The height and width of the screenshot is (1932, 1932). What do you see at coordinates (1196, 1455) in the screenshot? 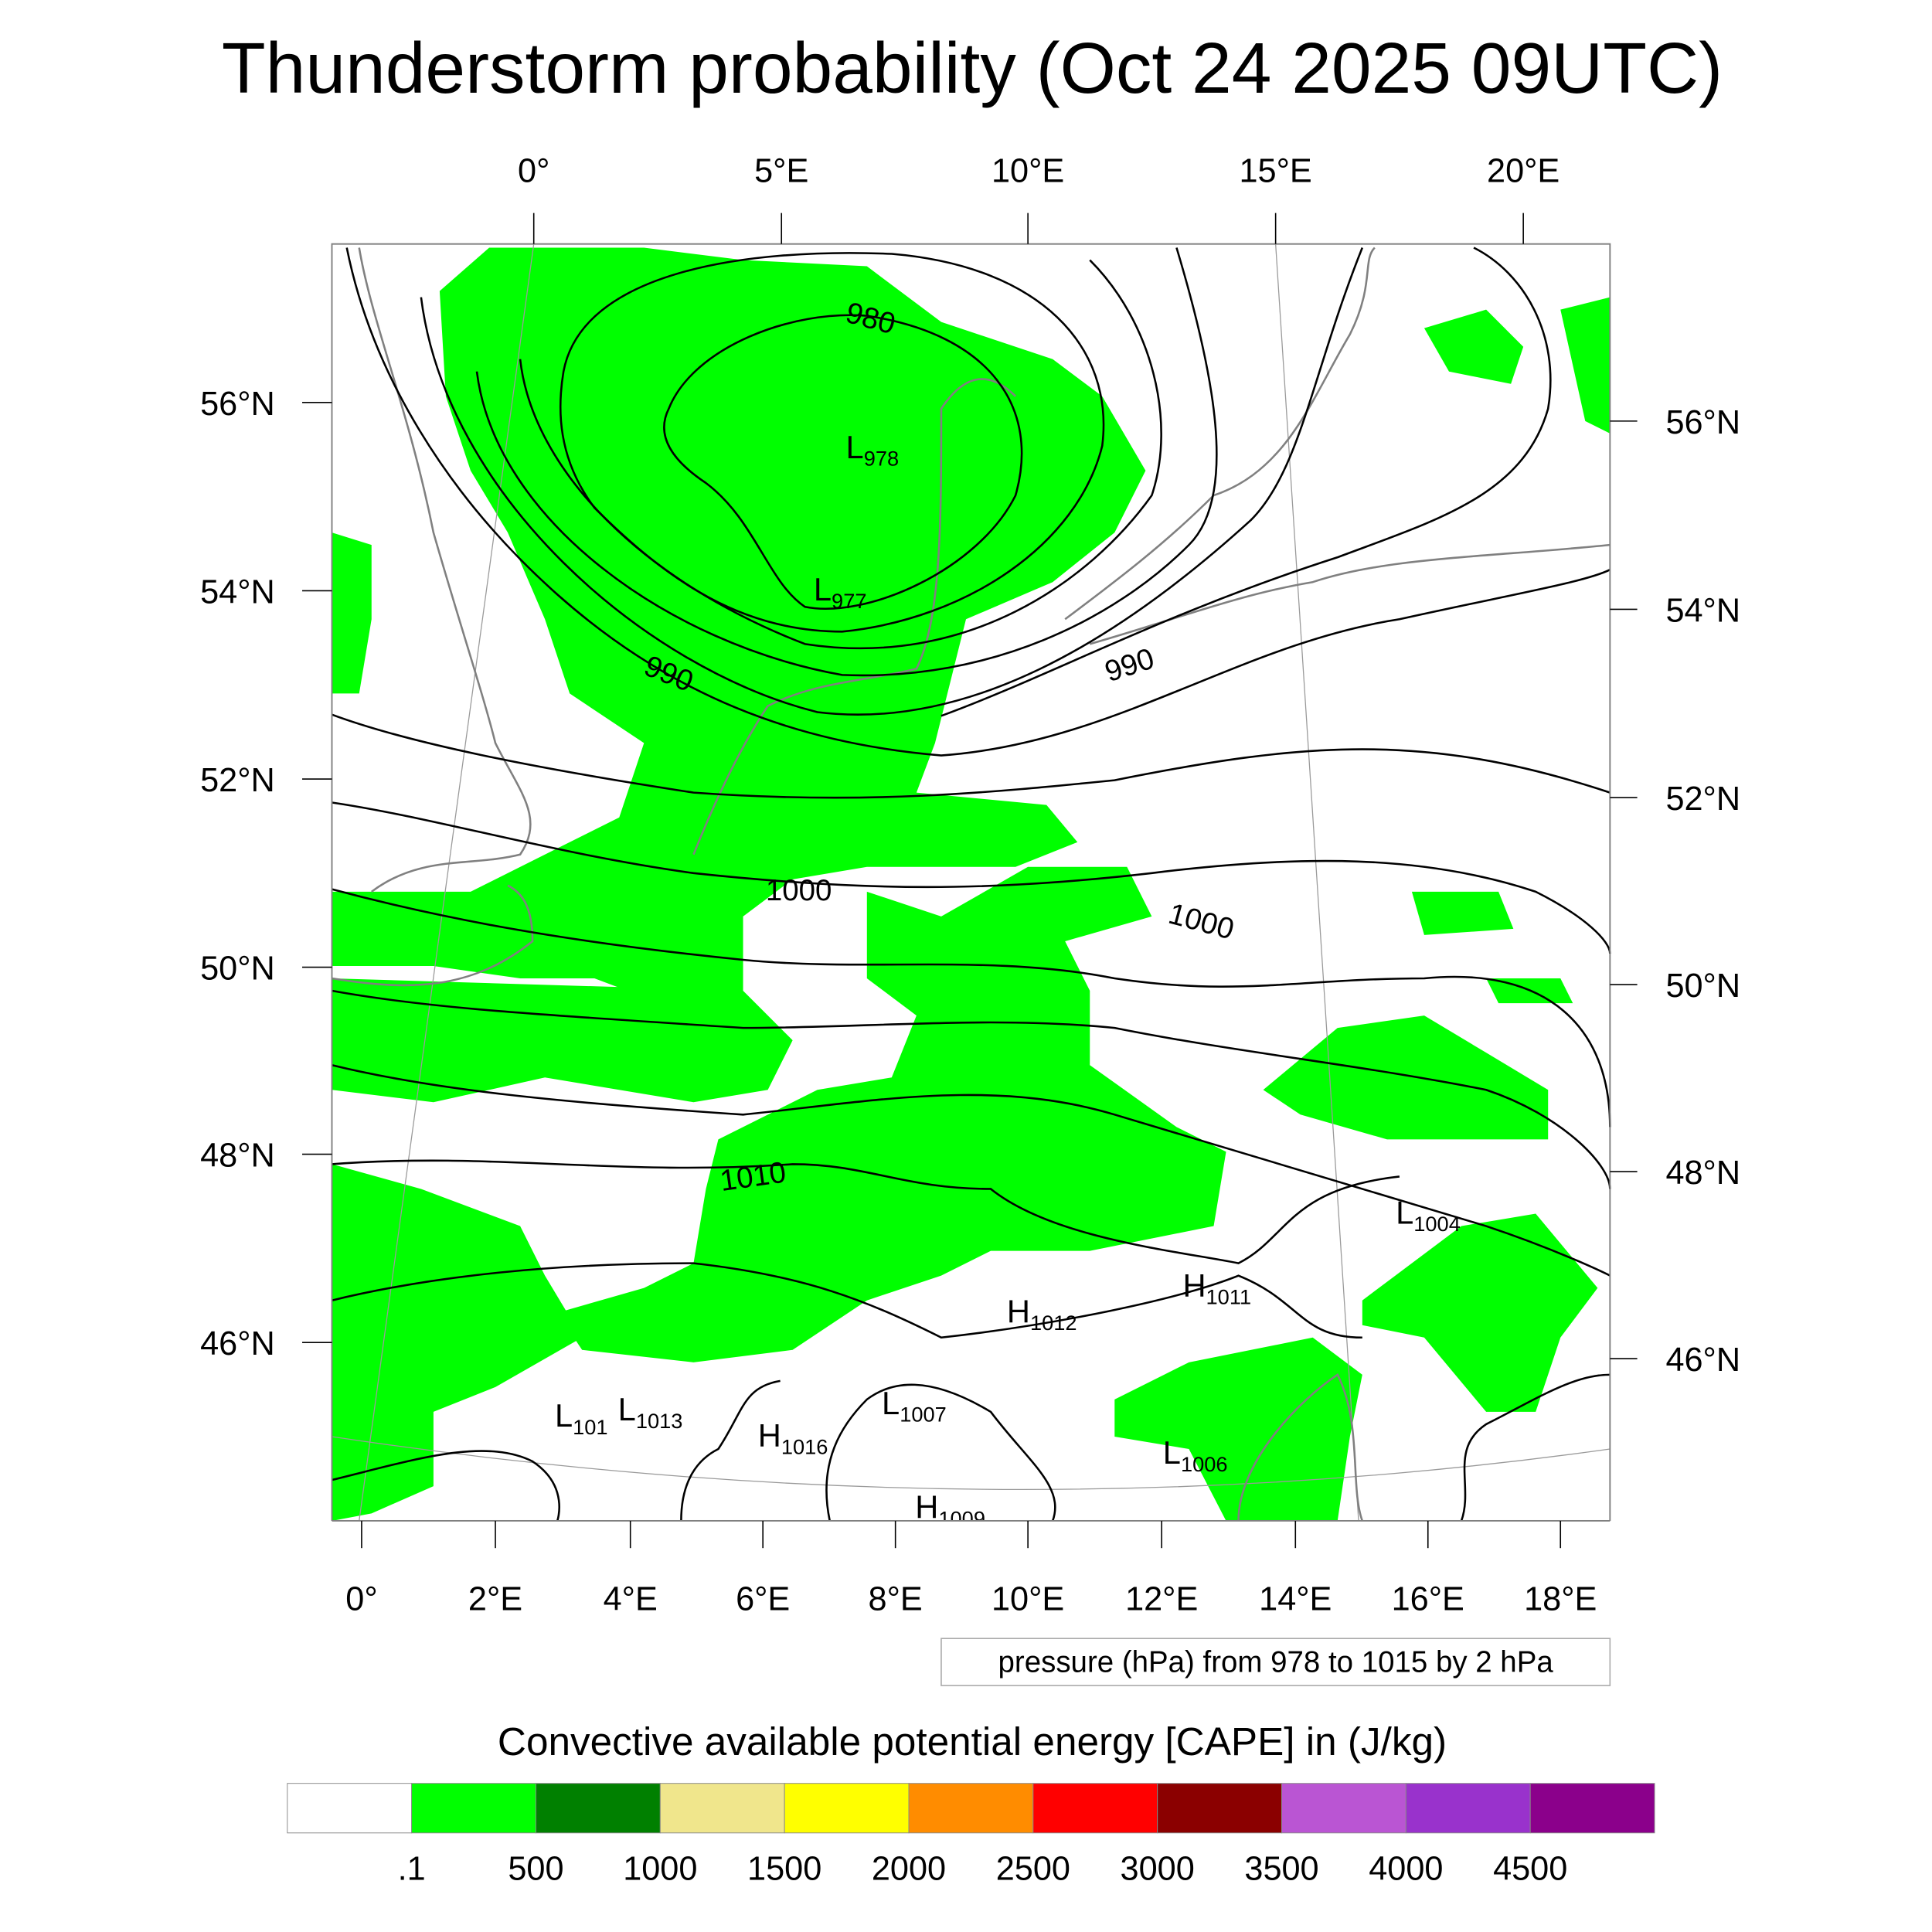
I see `low-pressure-label: L1006` at bounding box center [1196, 1455].